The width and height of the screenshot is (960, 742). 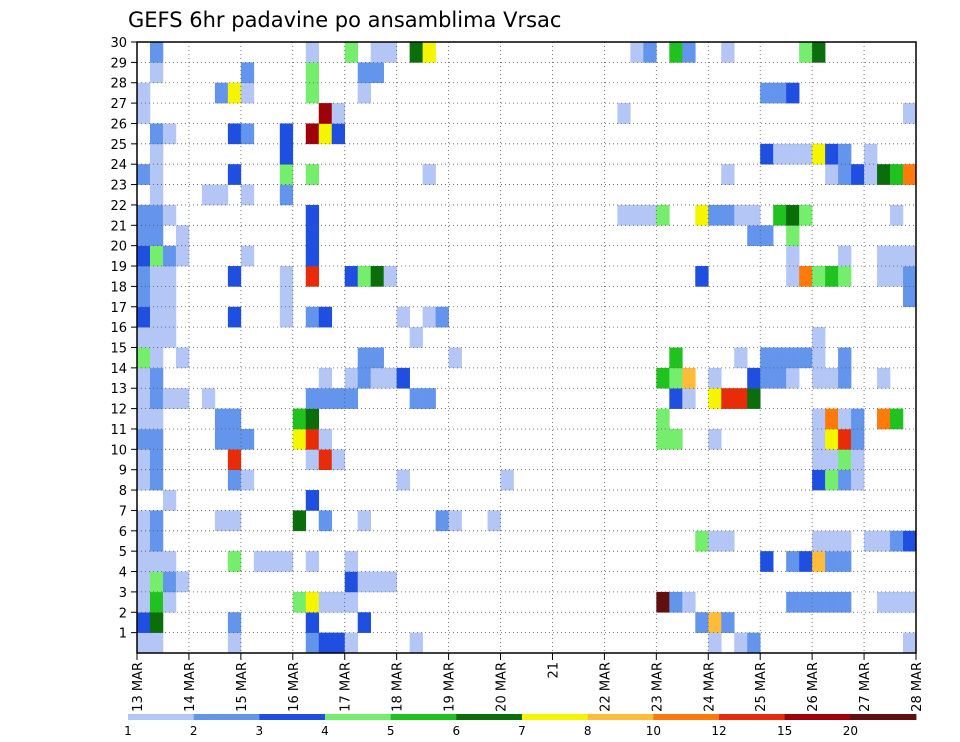 I want to click on y-tick-label: 21, so click(x=118, y=226).